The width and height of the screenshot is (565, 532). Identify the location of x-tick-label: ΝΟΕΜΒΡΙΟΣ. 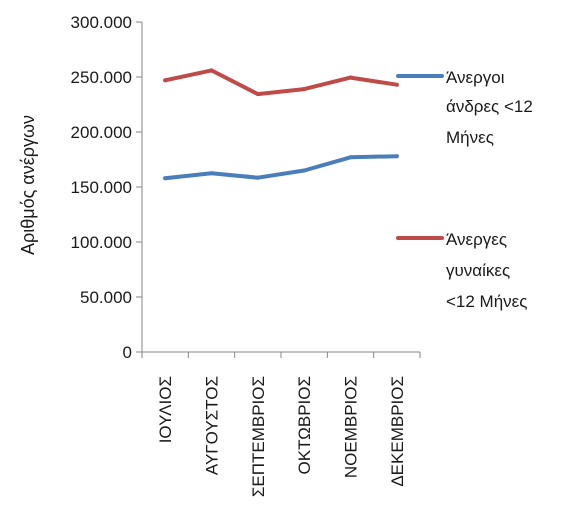
(351, 427).